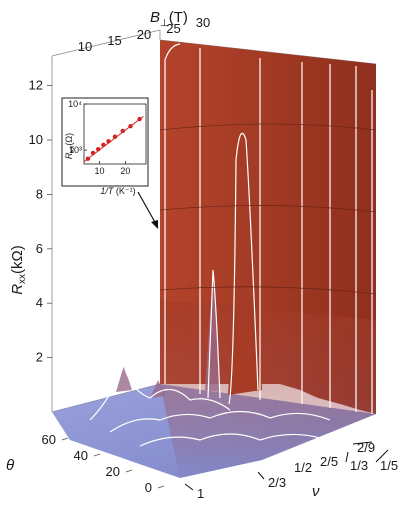  Describe the element at coordinates (103, 463) in the screenshot. I see `theta-axis-ticks: 0 20 40 60` at that location.